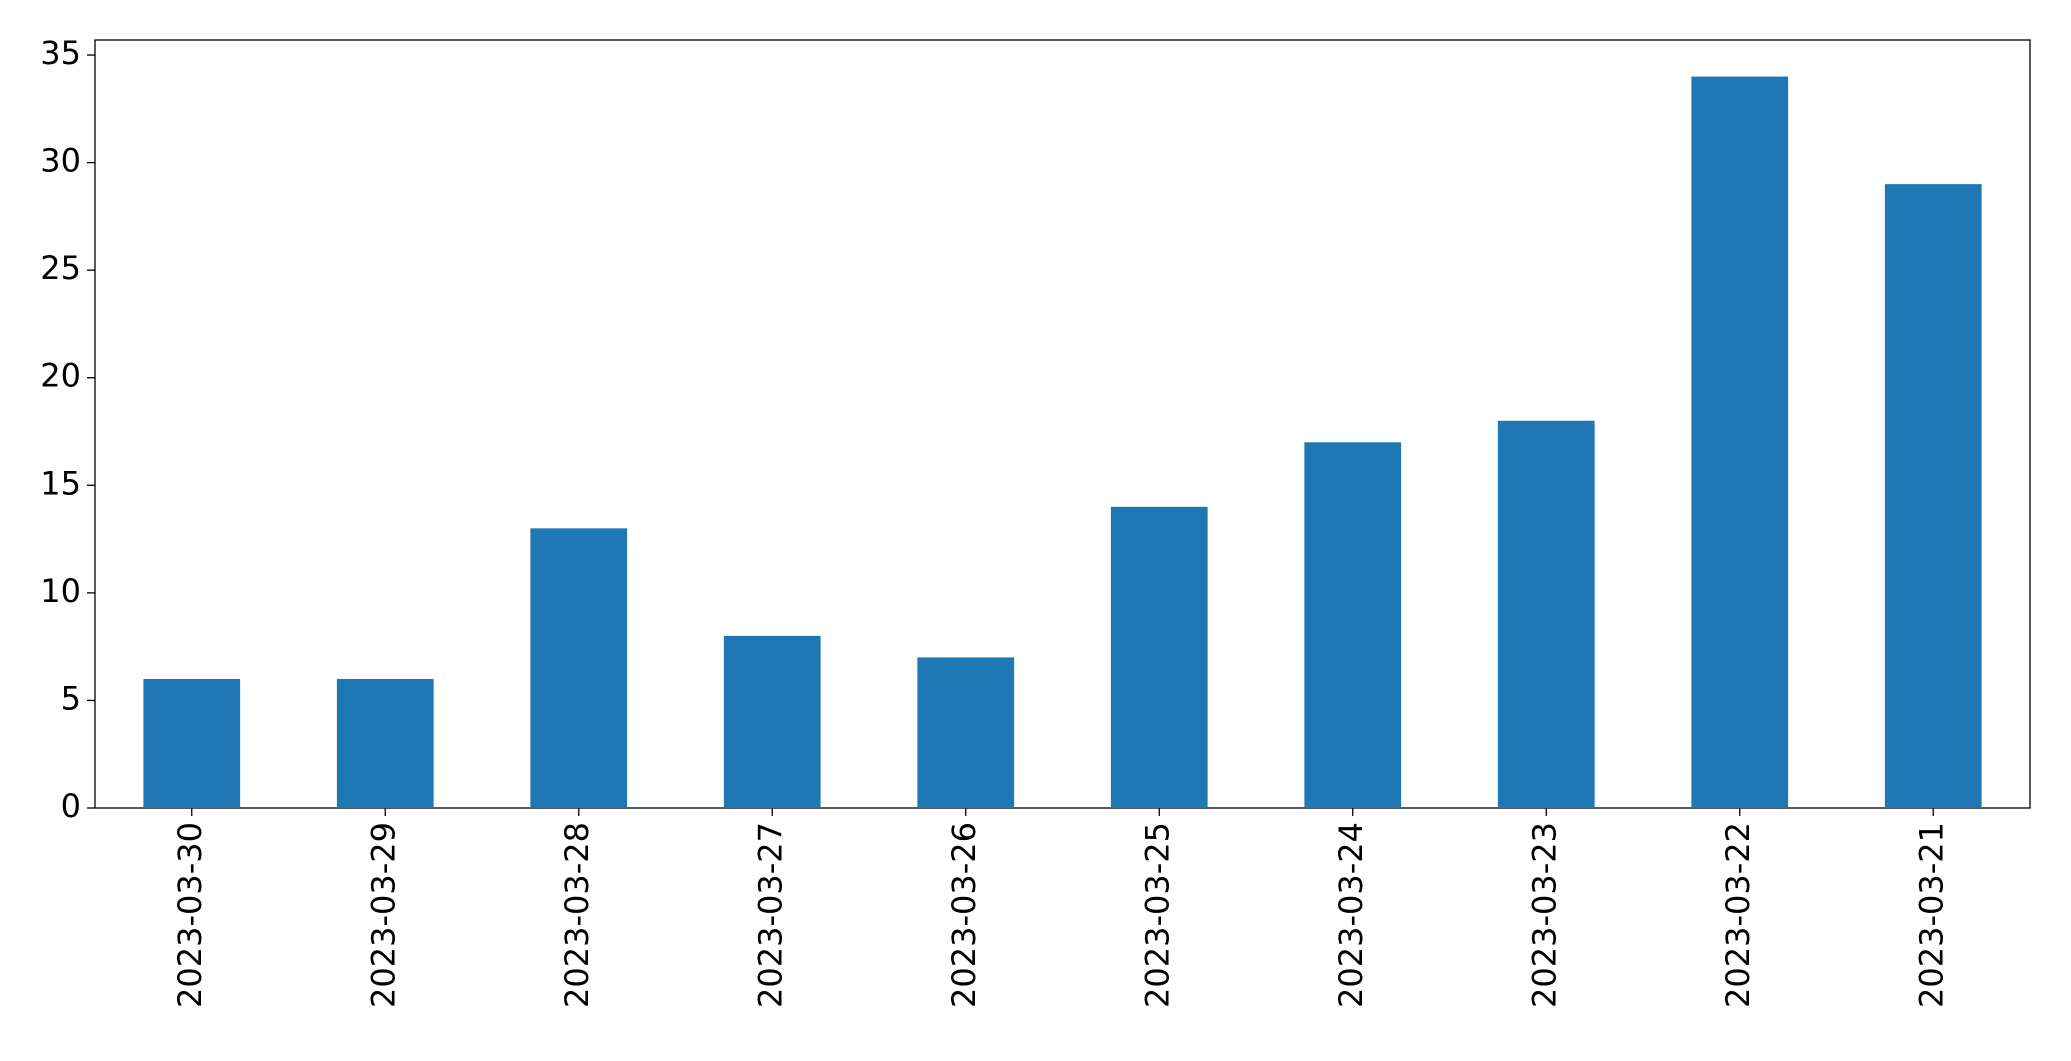  What do you see at coordinates (60, 376) in the screenshot?
I see `y-tick-label: 20` at bounding box center [60, 376].